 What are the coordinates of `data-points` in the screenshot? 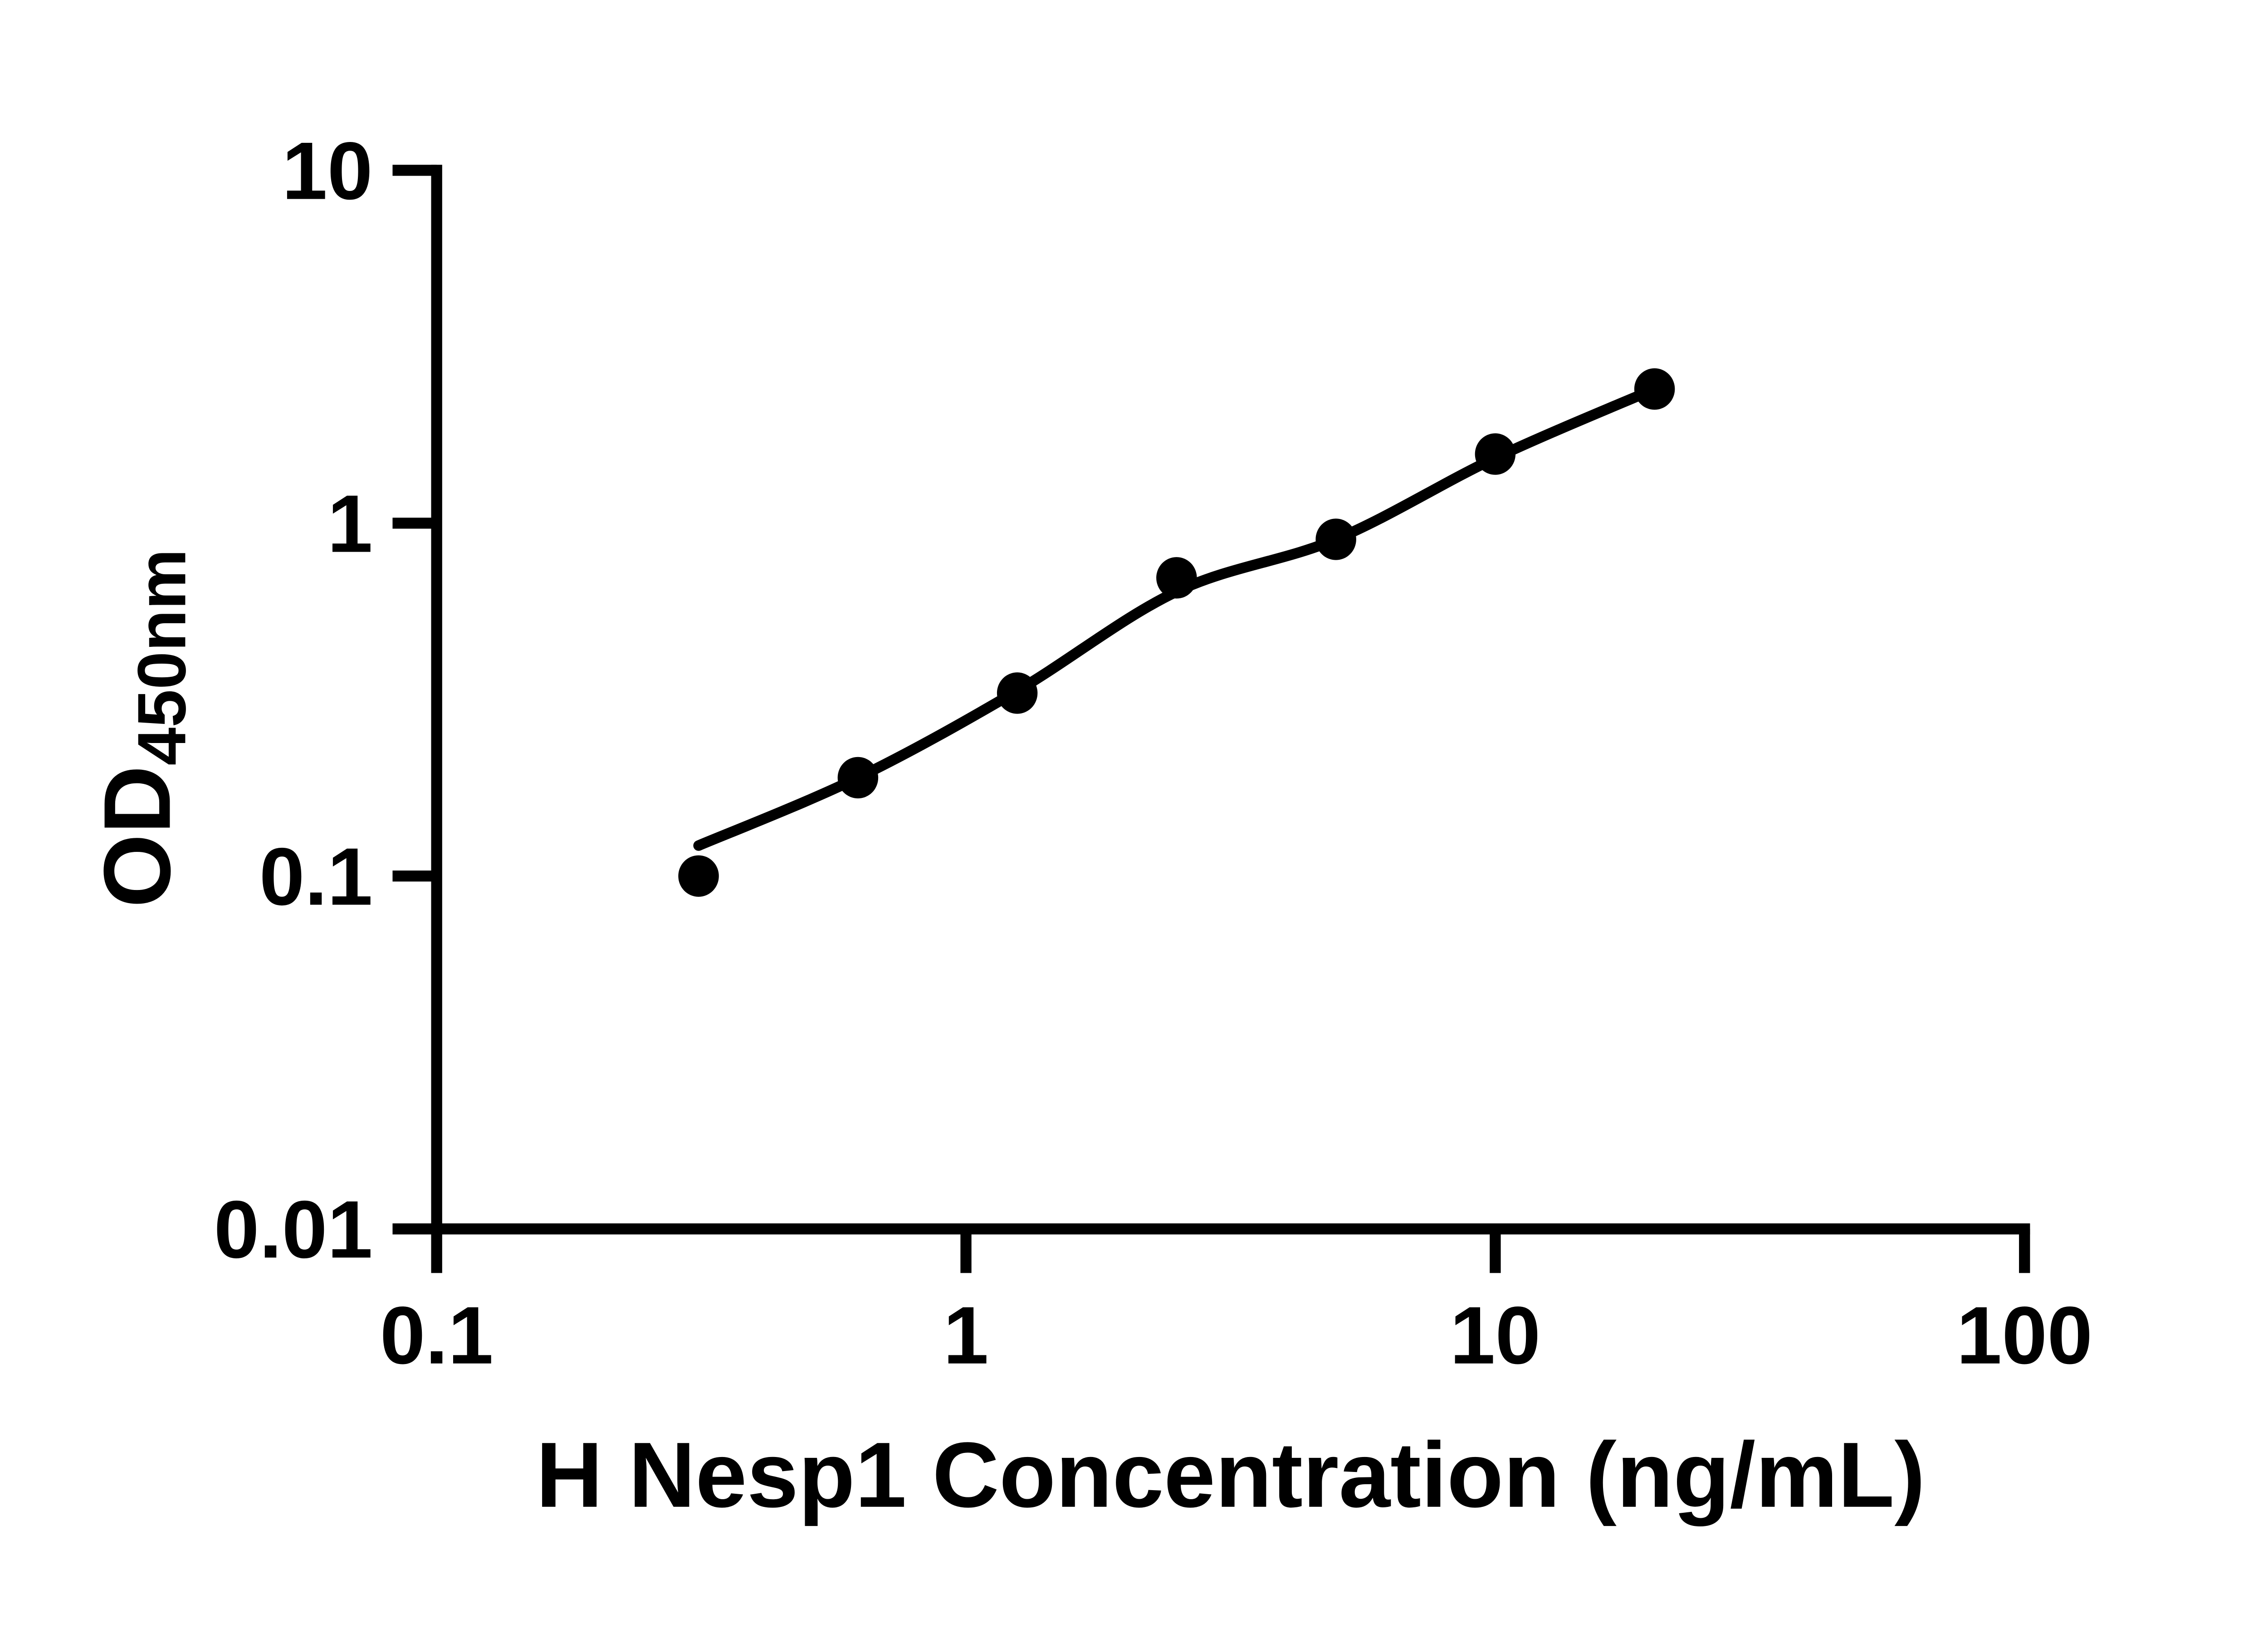 It's located at (1176, 632).